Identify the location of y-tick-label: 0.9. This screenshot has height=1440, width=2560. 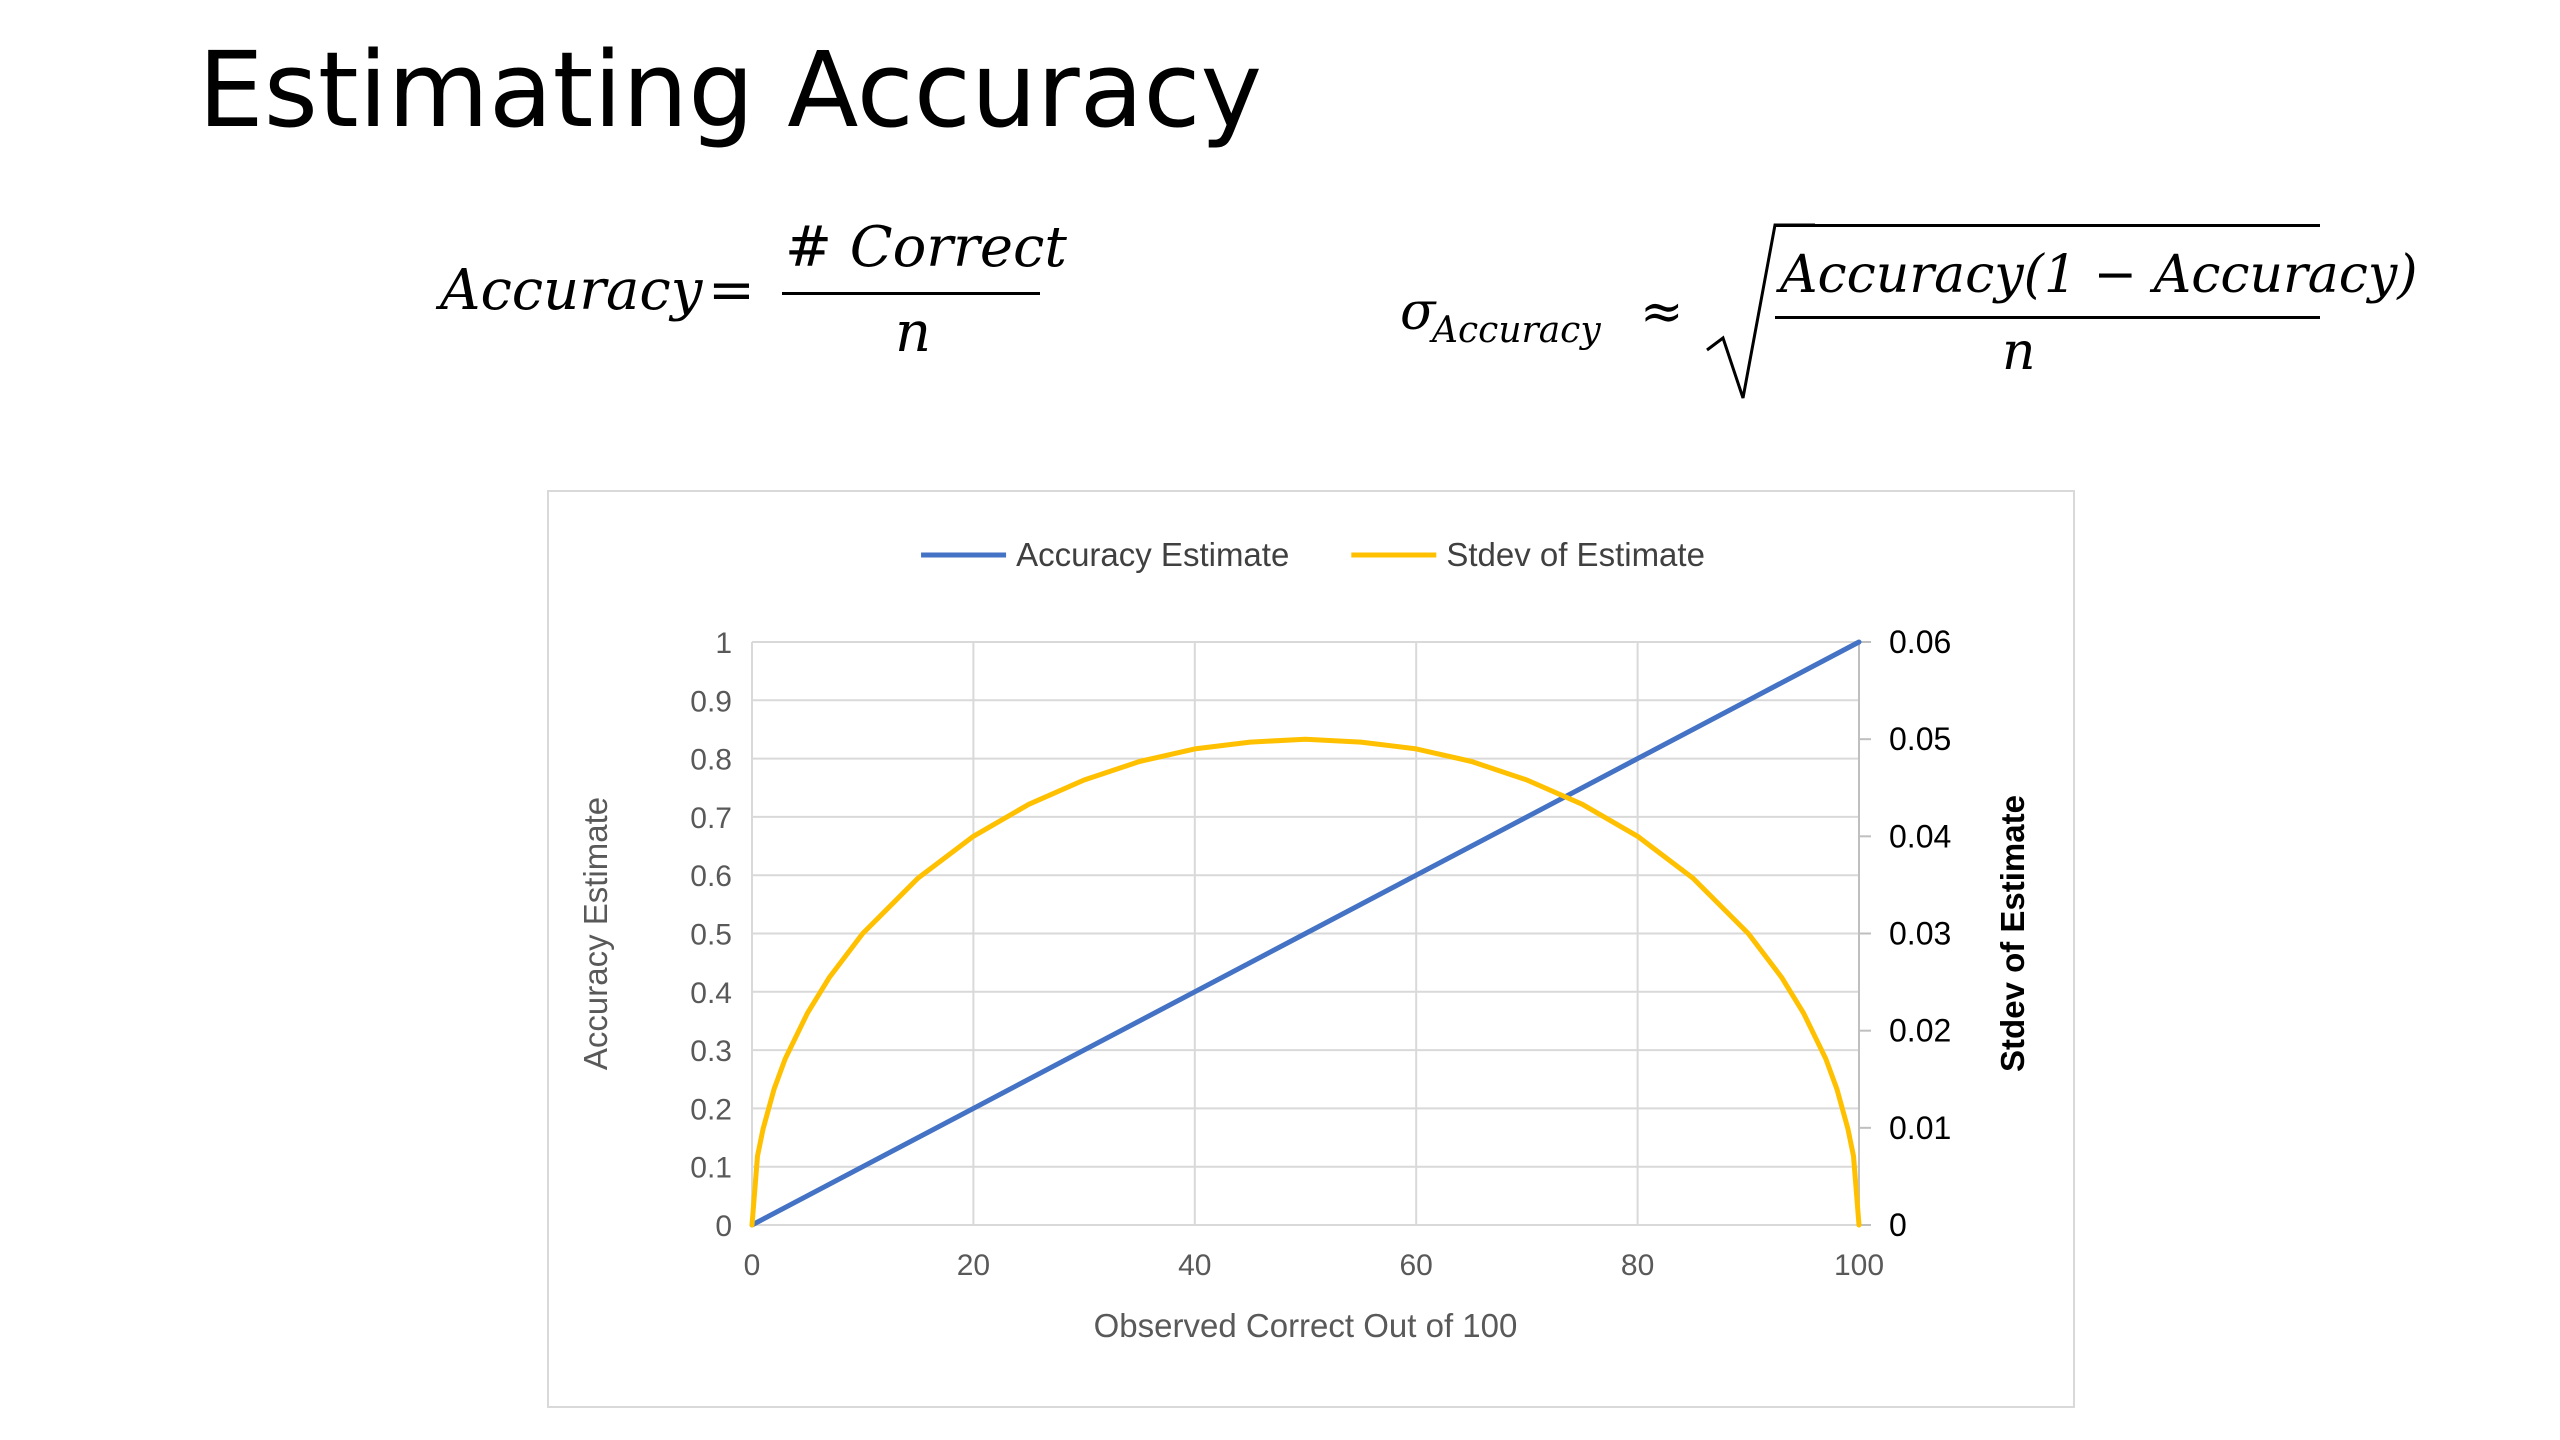
(711, 701).